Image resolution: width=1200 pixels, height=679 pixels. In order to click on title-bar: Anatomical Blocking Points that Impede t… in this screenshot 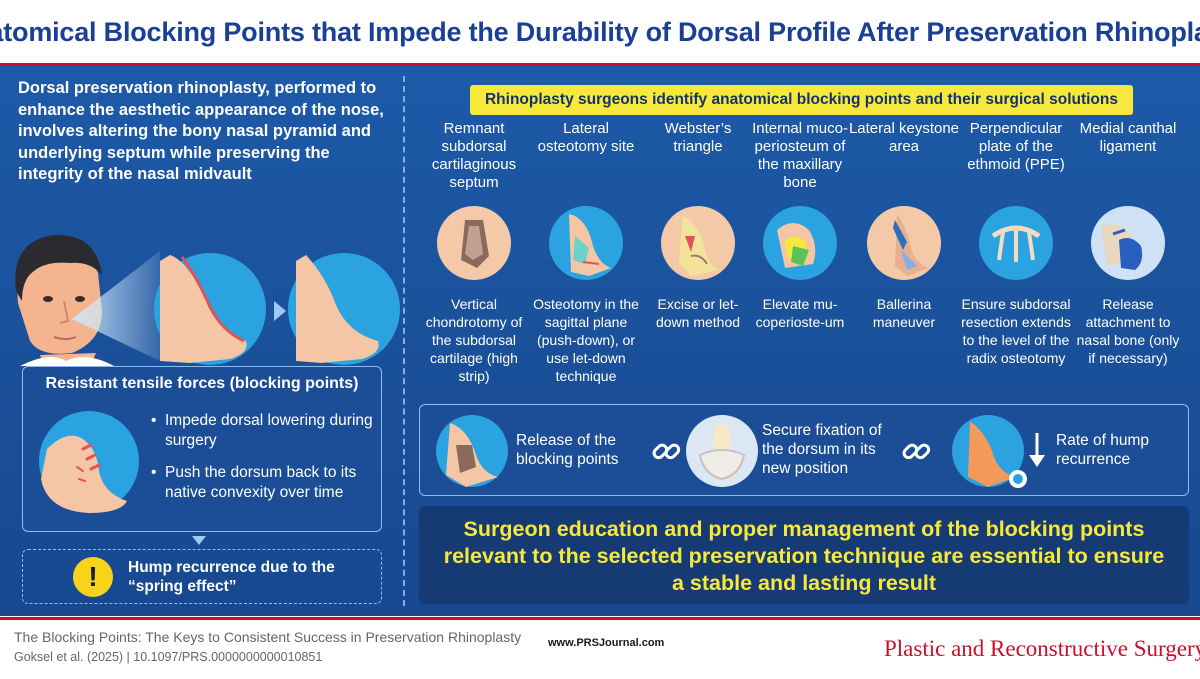, I will do `click(600, 32)`.